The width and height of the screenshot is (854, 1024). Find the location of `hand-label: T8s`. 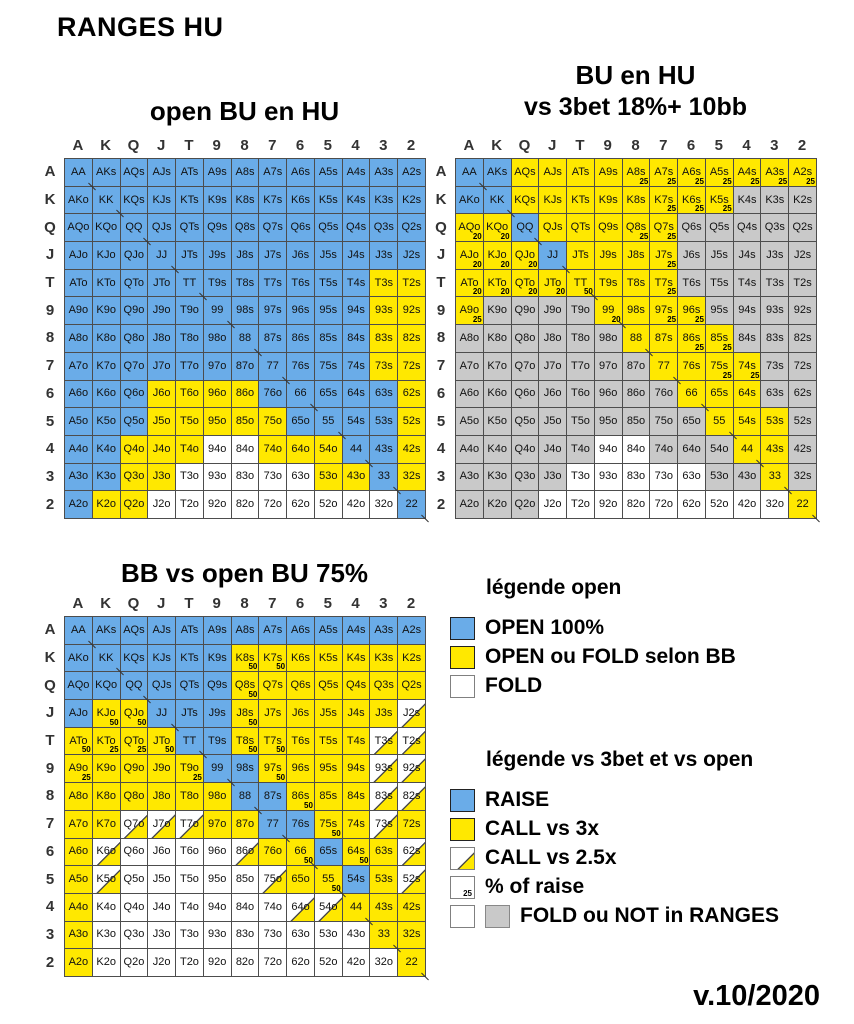

hand-label: T8s is located at coordinates (636, 282).